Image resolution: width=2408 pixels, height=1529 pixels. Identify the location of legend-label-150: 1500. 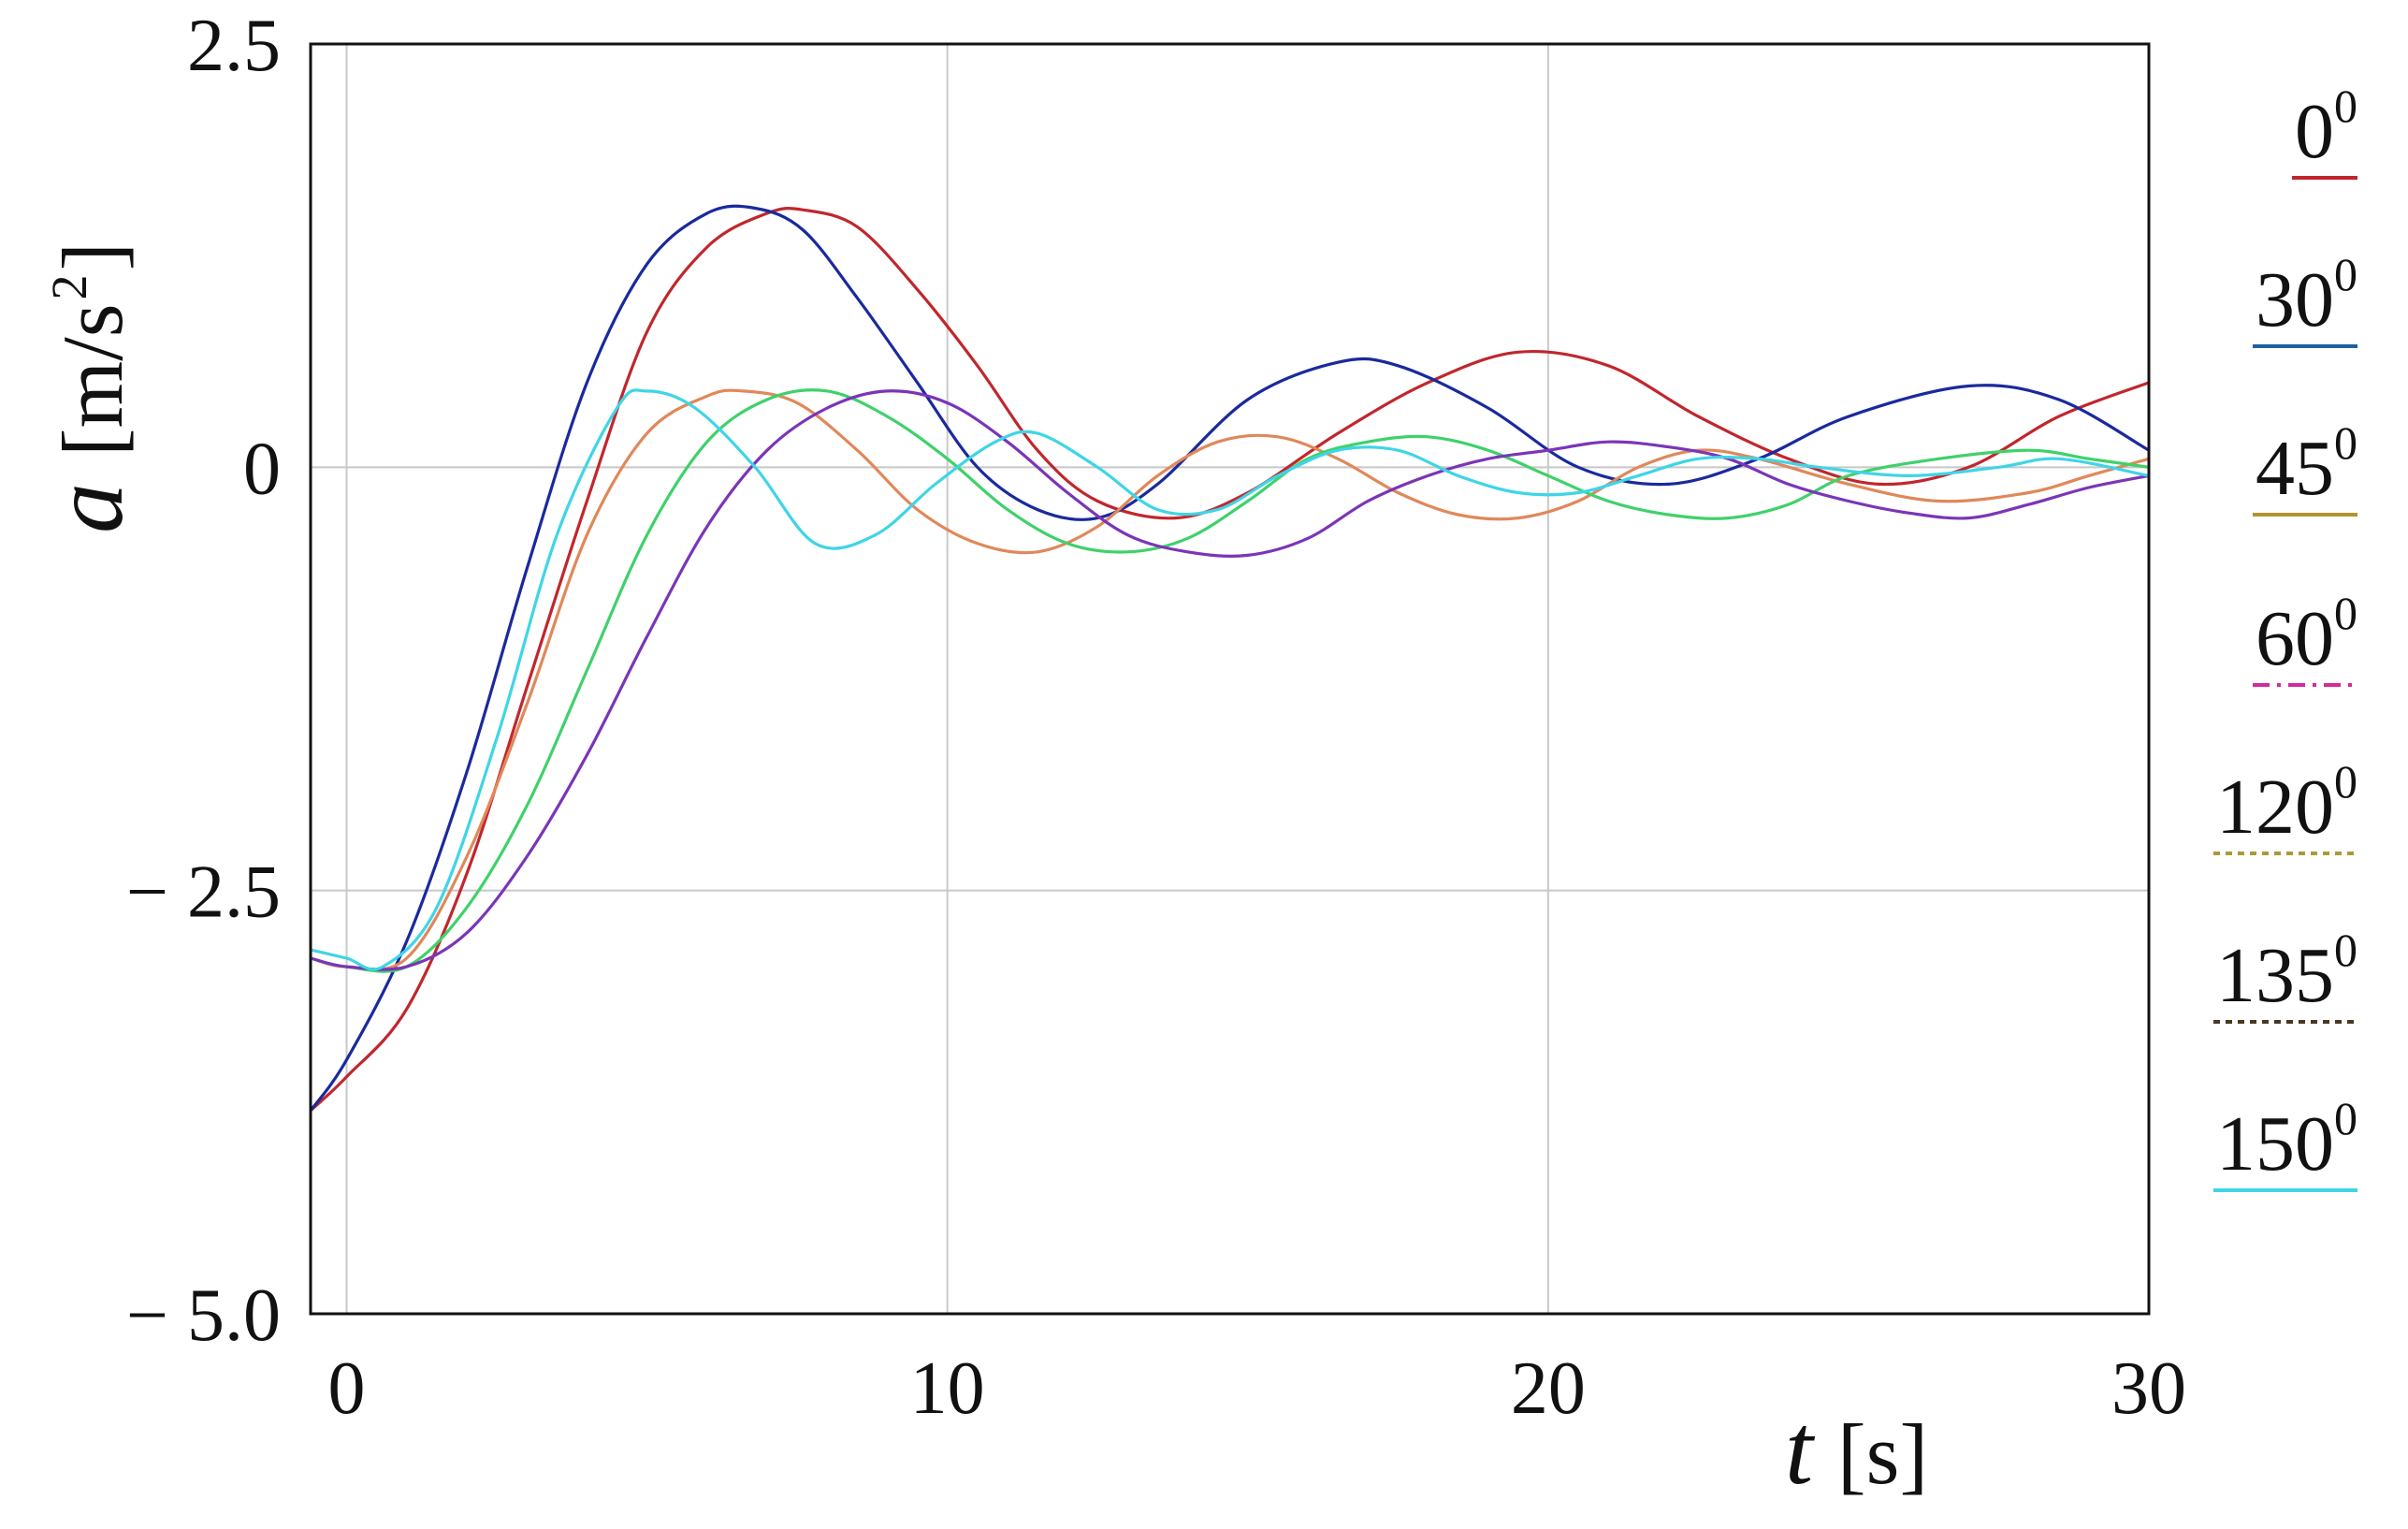
(2287, 1139).